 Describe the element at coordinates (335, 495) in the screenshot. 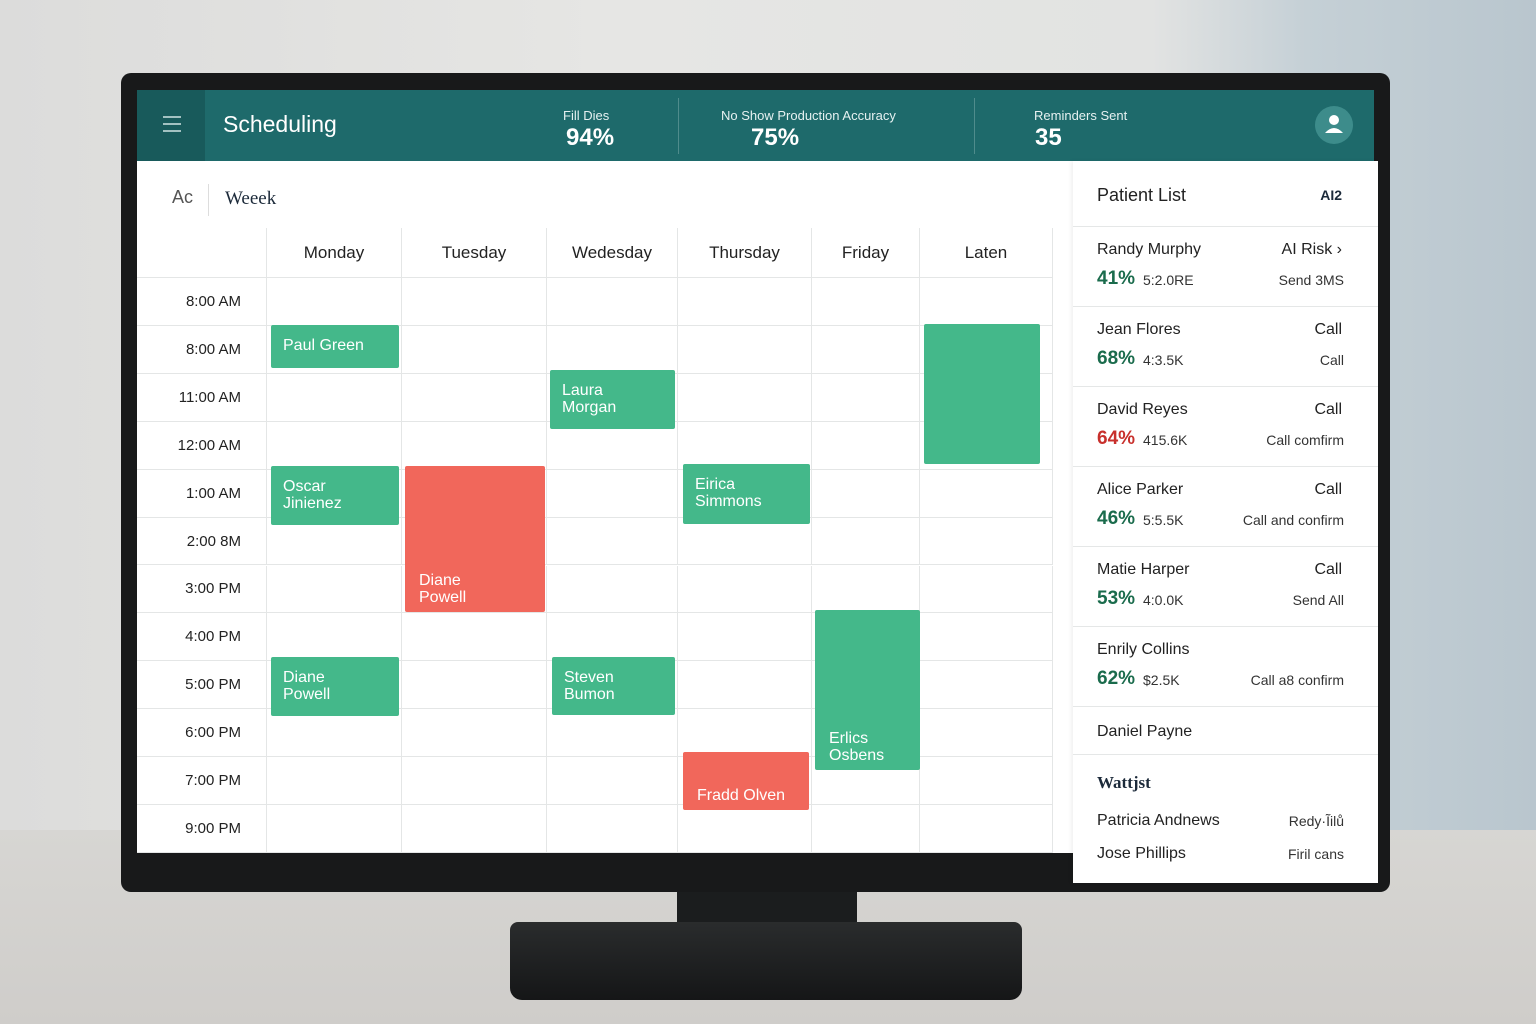

I see `appointment: Oscar Jinienez` at that location.